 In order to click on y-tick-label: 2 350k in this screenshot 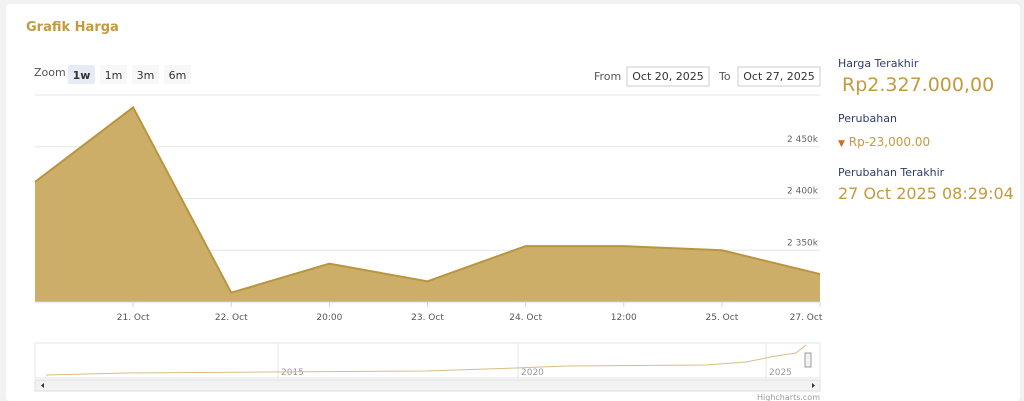, I will do `click(803, 243)`.